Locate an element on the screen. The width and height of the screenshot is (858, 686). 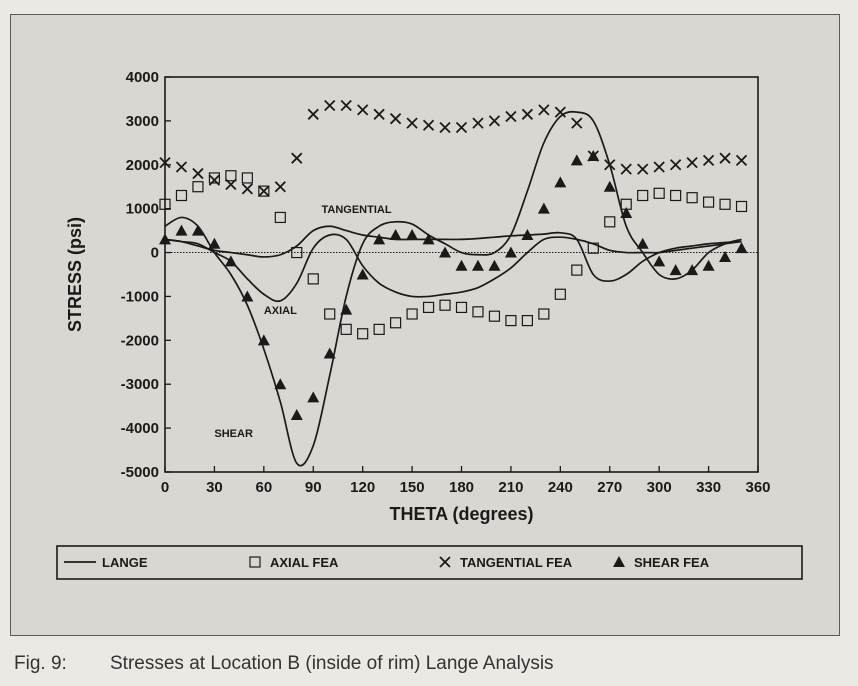
x-tick-label: 330 is located at coordinates (708, 487).